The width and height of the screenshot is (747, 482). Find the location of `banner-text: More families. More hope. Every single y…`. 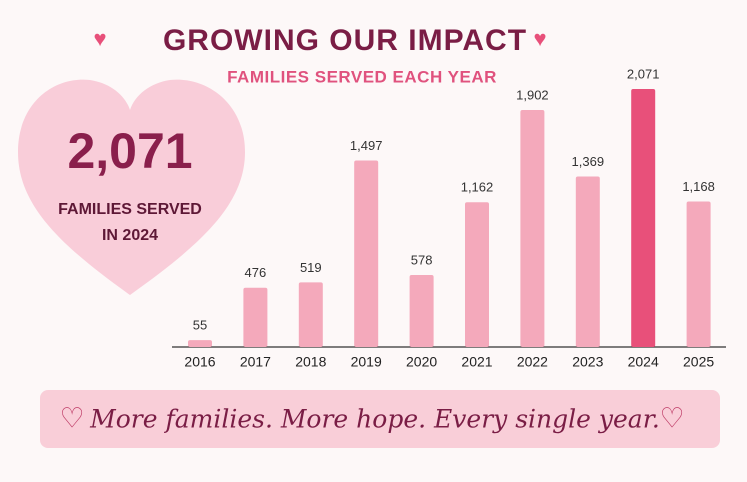

banner-text: More families. More hope. Every single y… is located at coordinates (374, 419).